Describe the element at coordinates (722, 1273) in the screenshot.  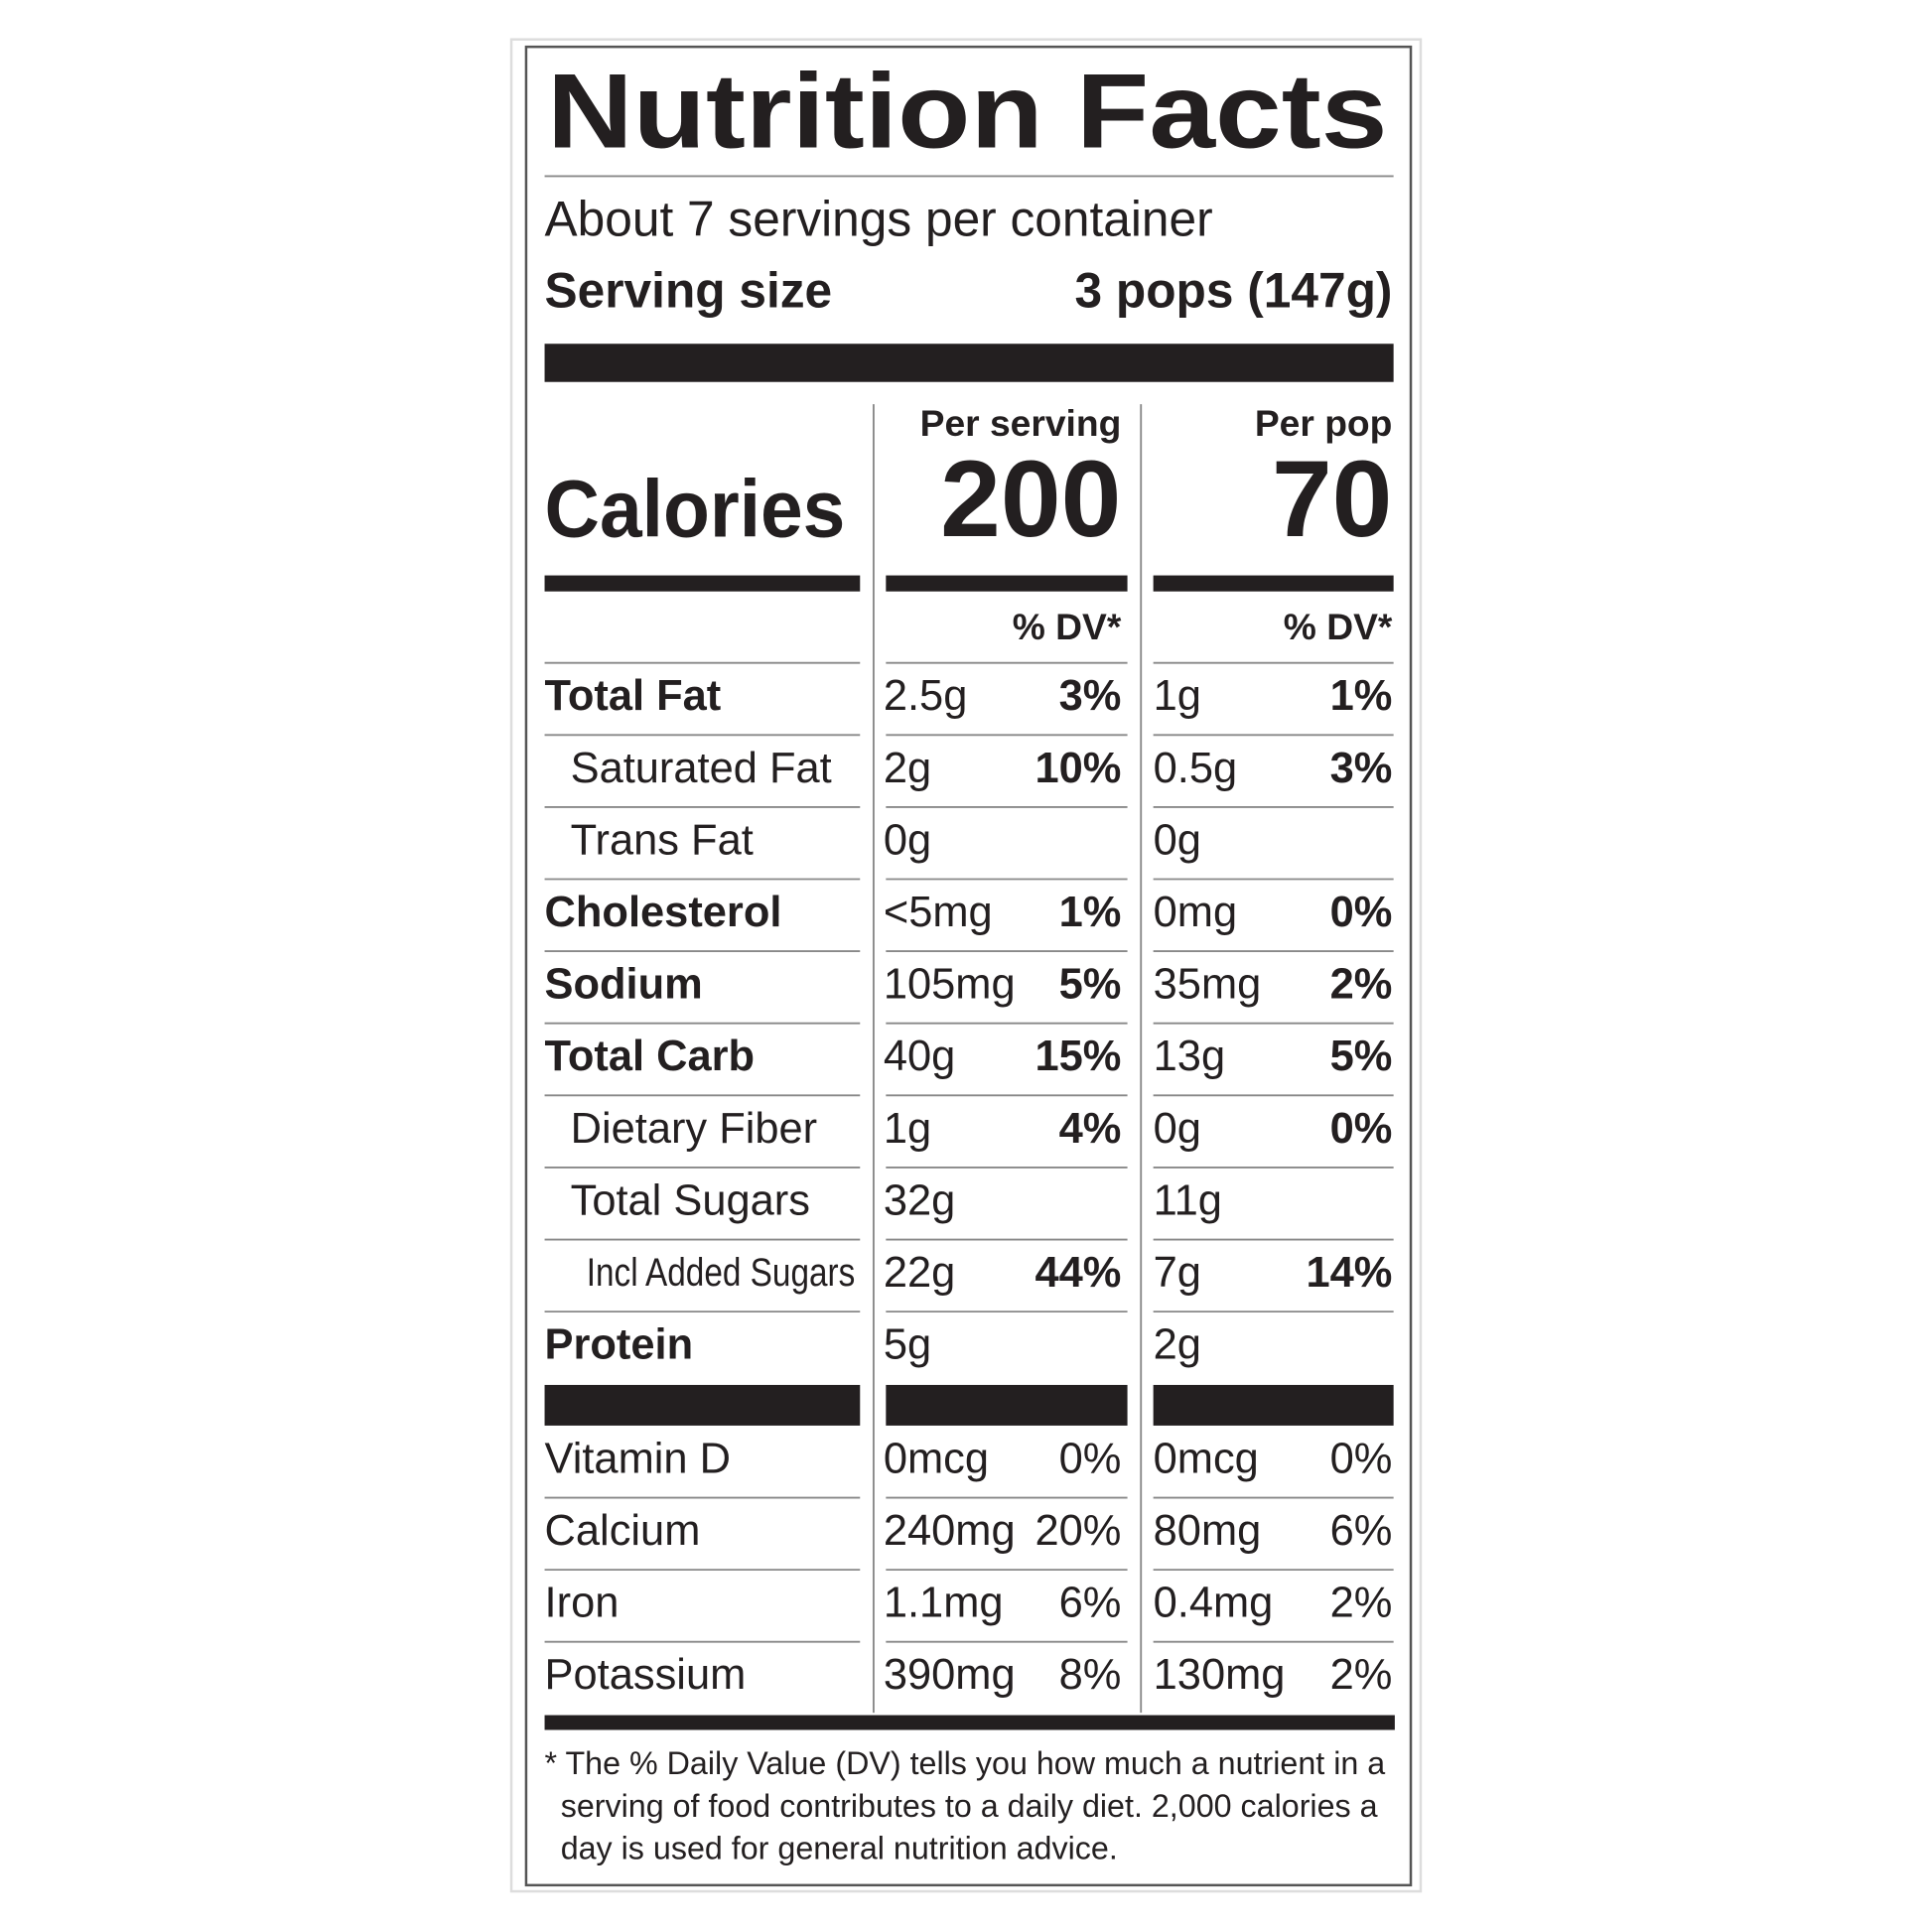
I see `nutrient-name: Incl Added Sugars` at that location.